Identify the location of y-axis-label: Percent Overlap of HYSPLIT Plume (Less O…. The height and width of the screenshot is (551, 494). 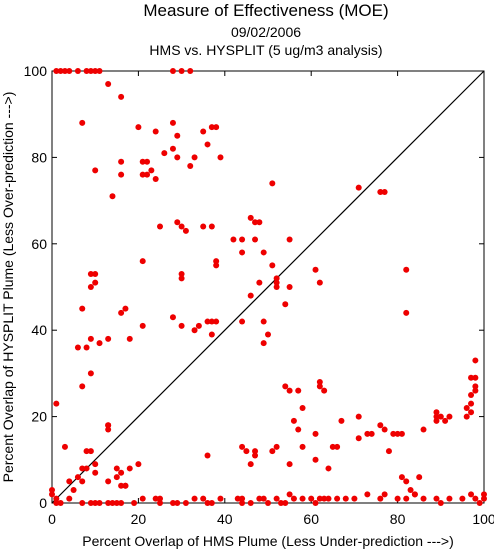
(8, 287).